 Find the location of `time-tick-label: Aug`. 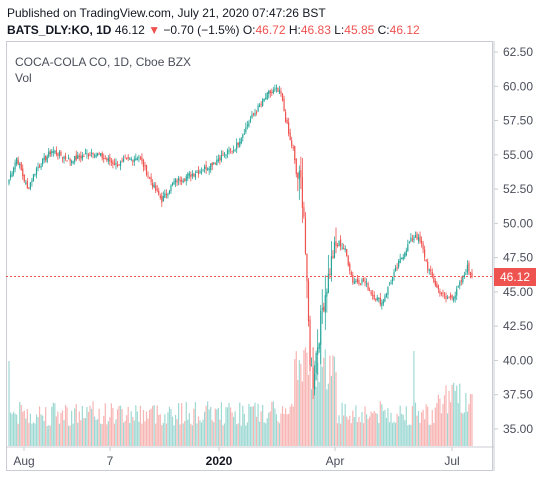

time-tick-label: Aug is located at coordinates (23, 461).